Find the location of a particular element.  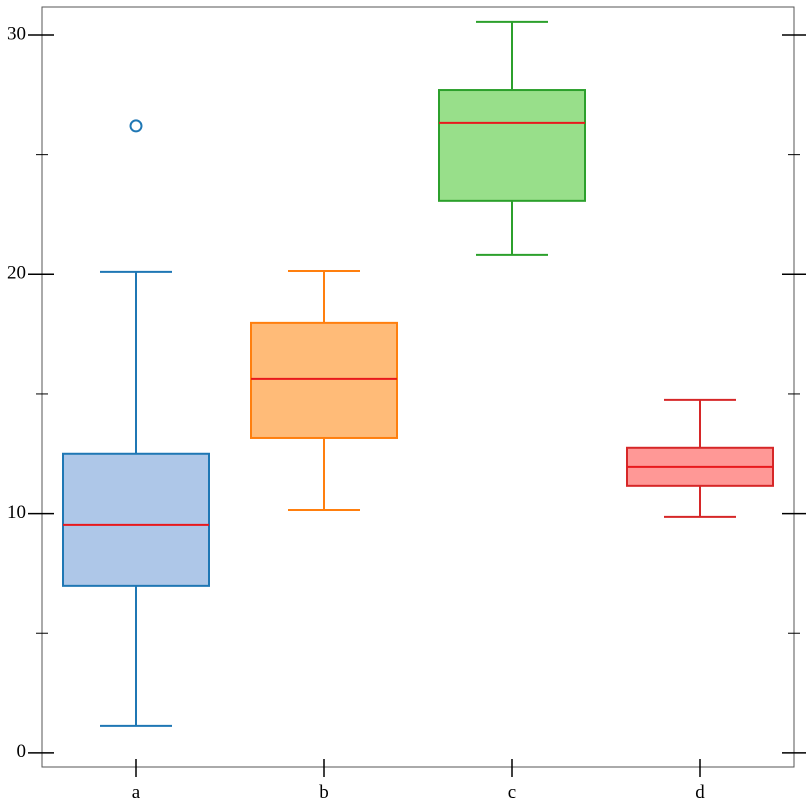

y-tick-label: 0 is located at coordinates (22, 751).